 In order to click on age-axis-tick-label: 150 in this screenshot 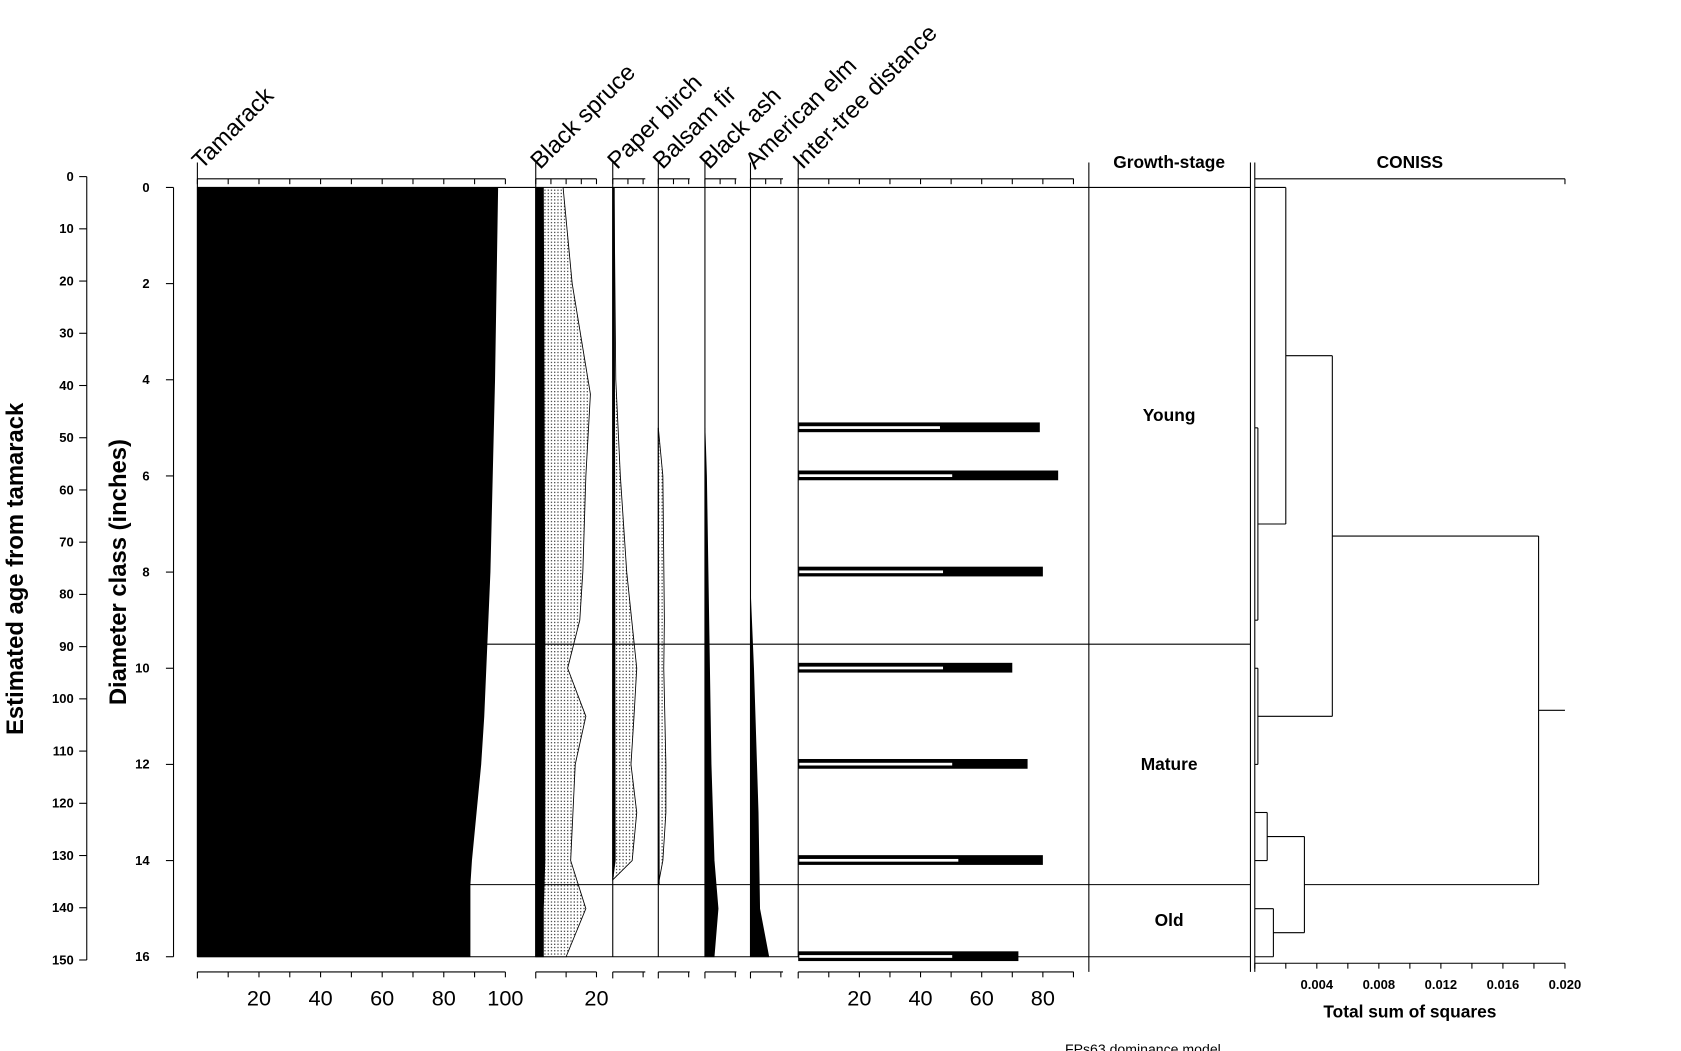, I will do `click(63, 959)`.